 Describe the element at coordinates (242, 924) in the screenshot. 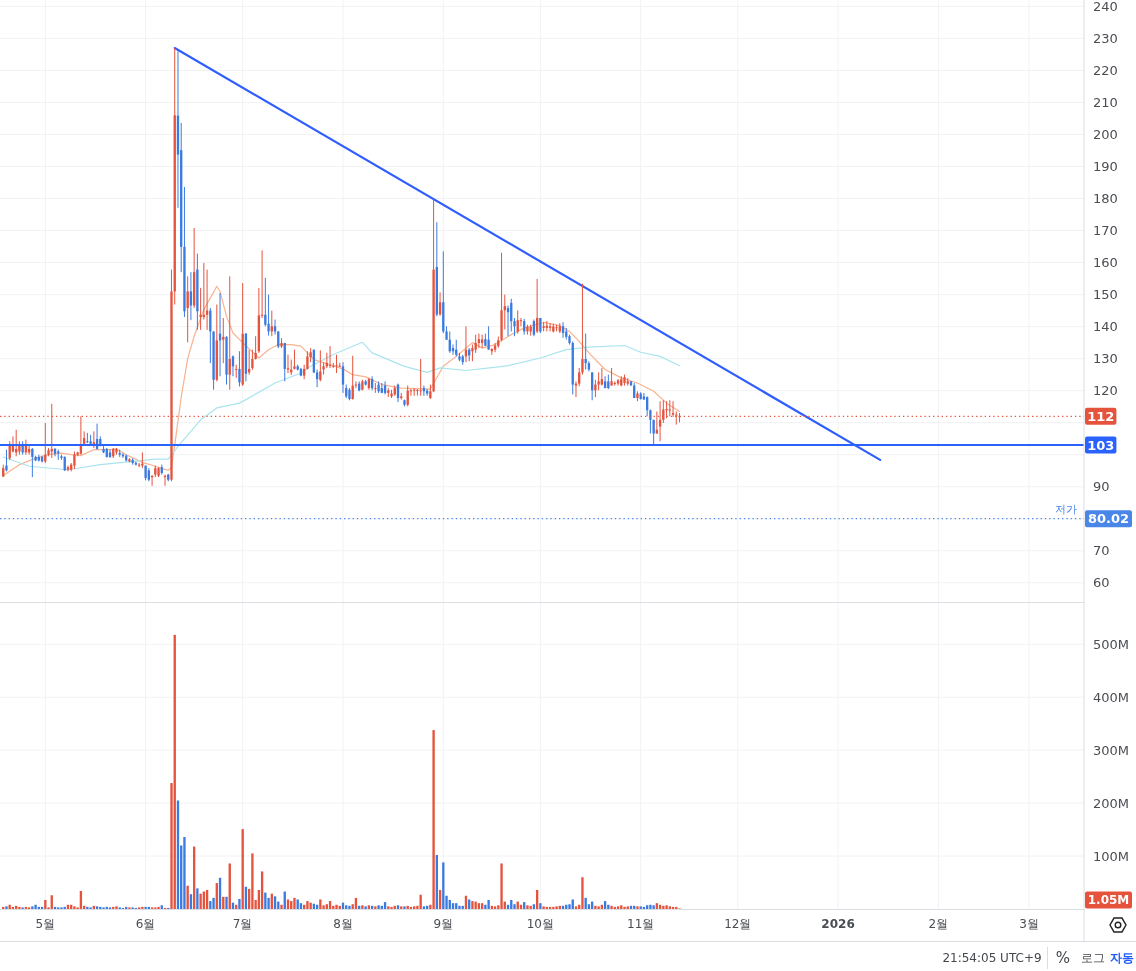

I see `x-tick-label: 7월` at that location.